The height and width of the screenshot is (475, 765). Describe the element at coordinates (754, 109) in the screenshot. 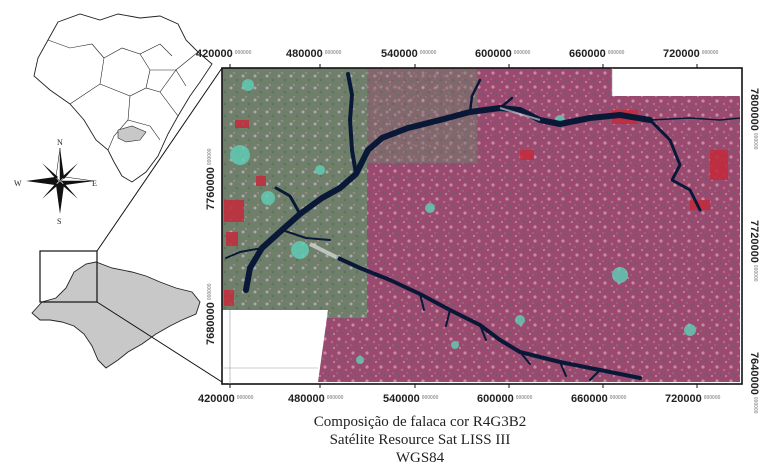

I see `right-tick-major: 7800000` at that location.